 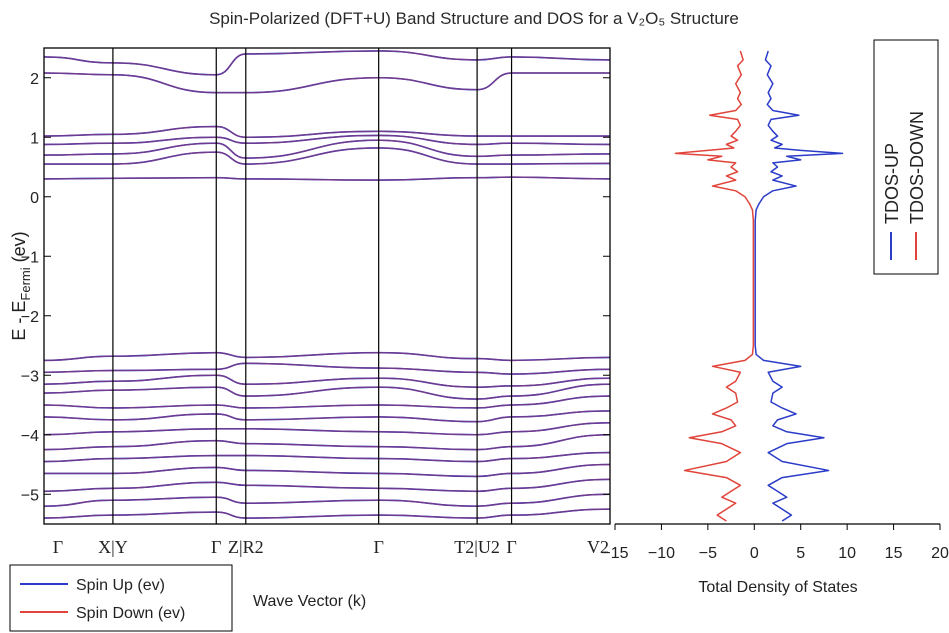 I want to click on kpoint-label: T2|U2, so click(x=477, y=547).